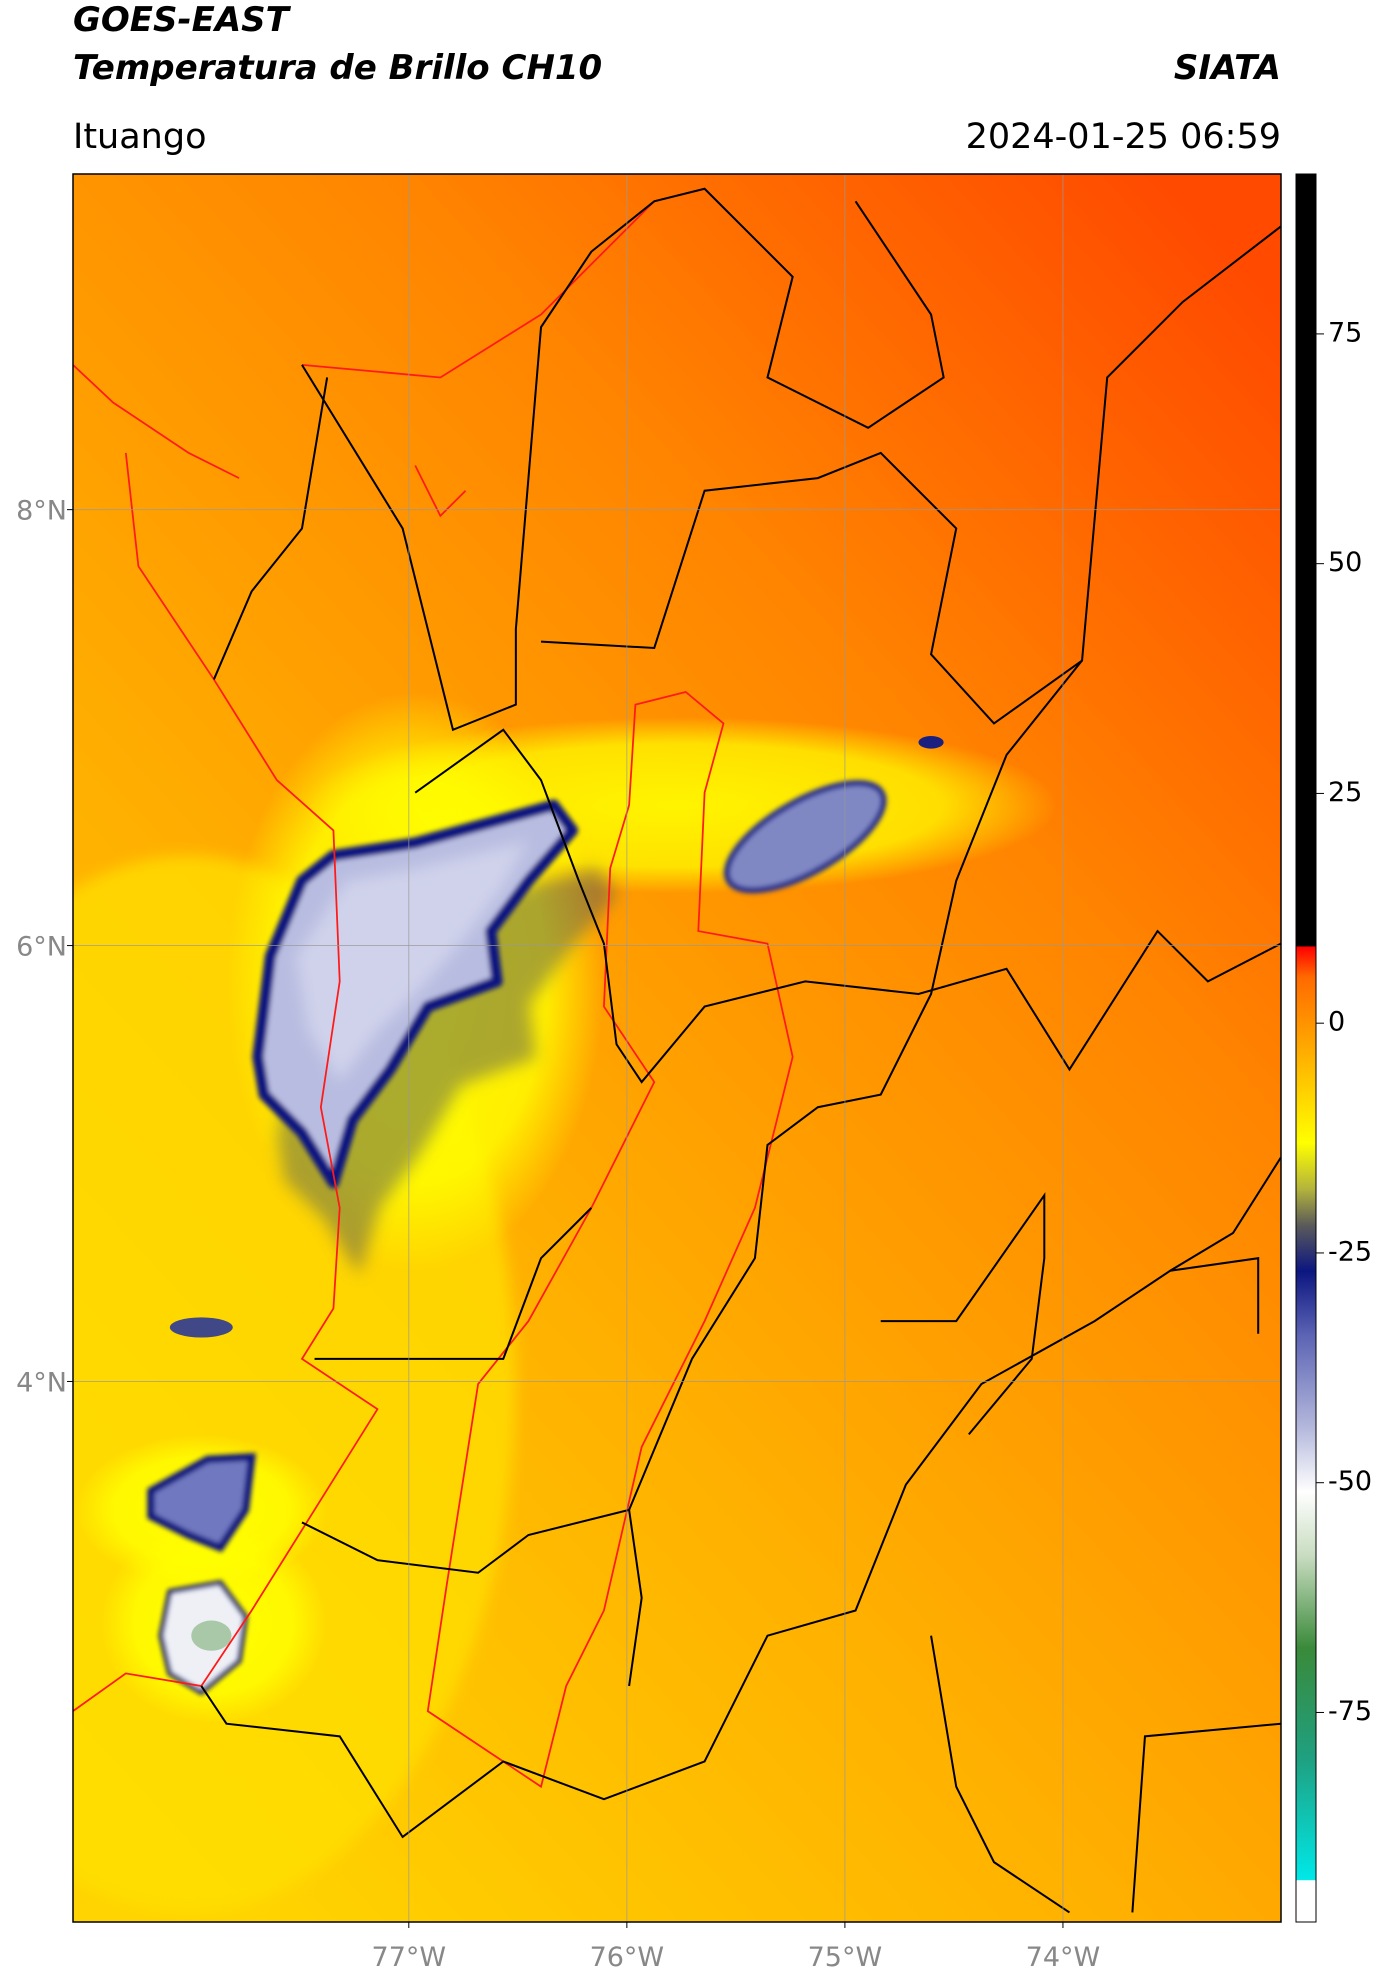  What do you see at coordinates (1350, 1711) in the screenshot?
I see `colorbar-tick-label: -75` at bounding box center [1350, 1711].